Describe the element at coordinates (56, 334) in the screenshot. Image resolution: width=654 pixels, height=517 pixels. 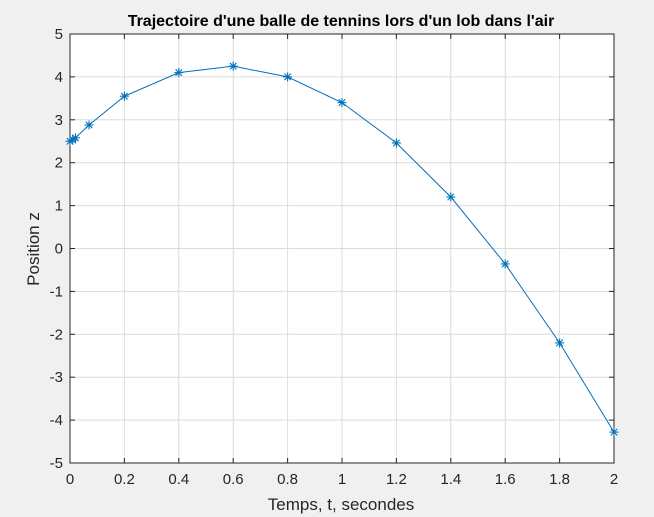
I see `y-tick-label: -2` at that location.